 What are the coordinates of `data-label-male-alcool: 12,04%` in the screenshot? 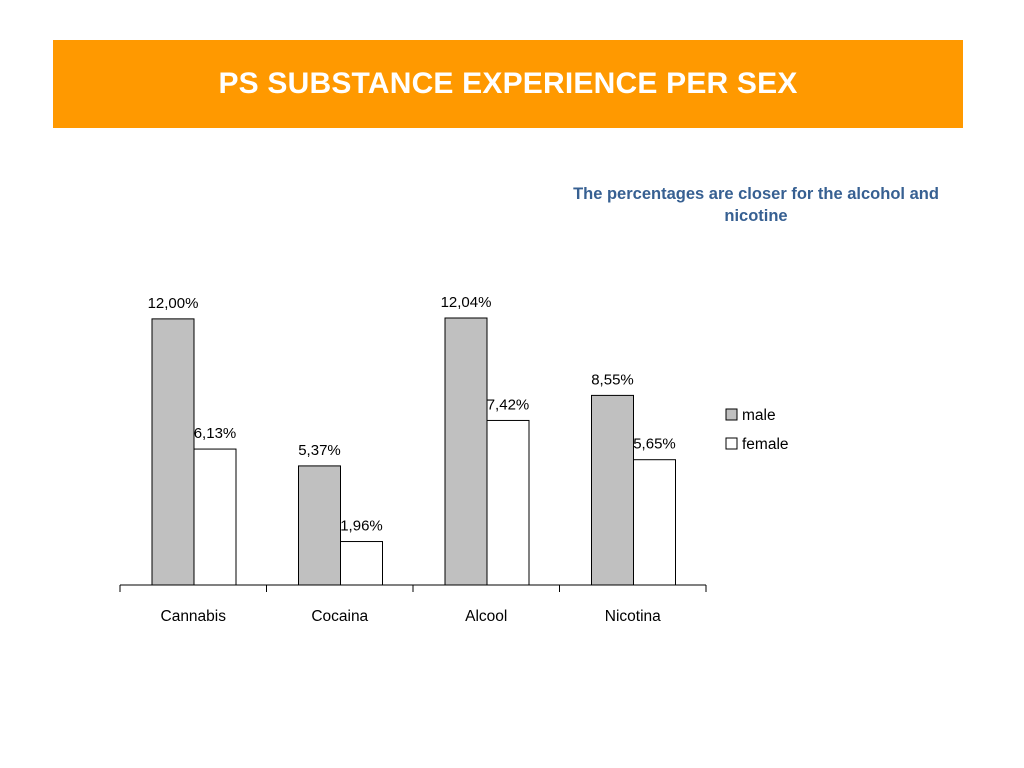 It's located at (466, 302).